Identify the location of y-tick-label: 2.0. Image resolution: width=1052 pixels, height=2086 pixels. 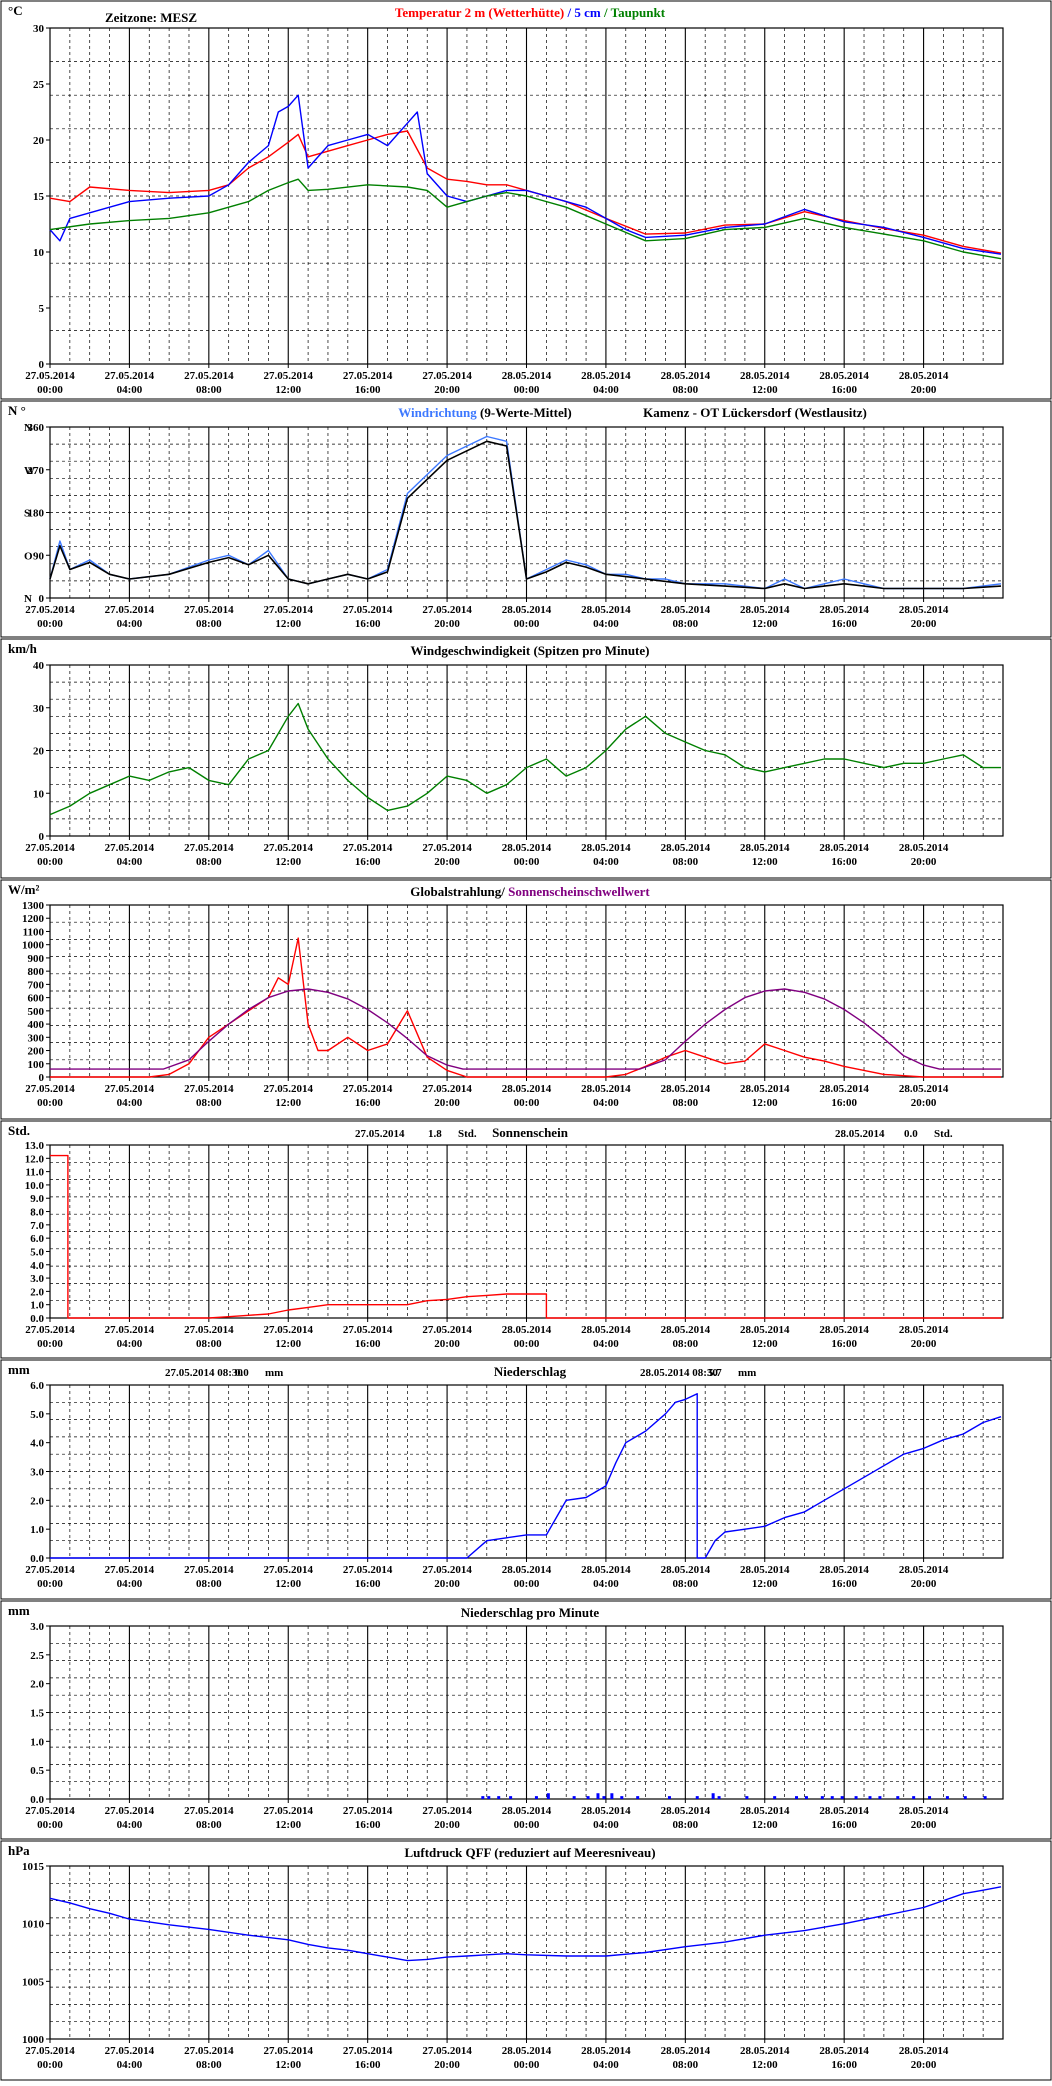
(37, 1501).